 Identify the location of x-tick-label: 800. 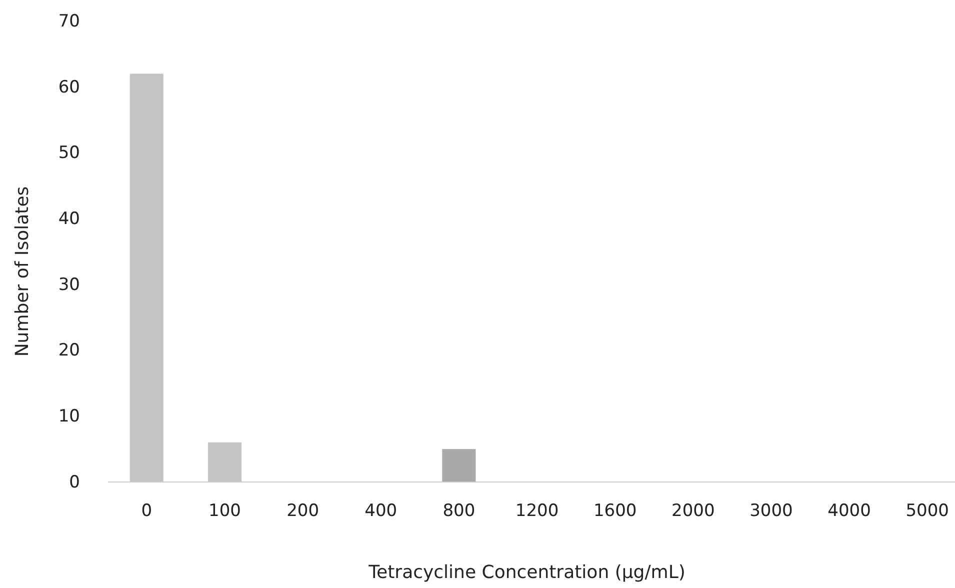
(459, 511).